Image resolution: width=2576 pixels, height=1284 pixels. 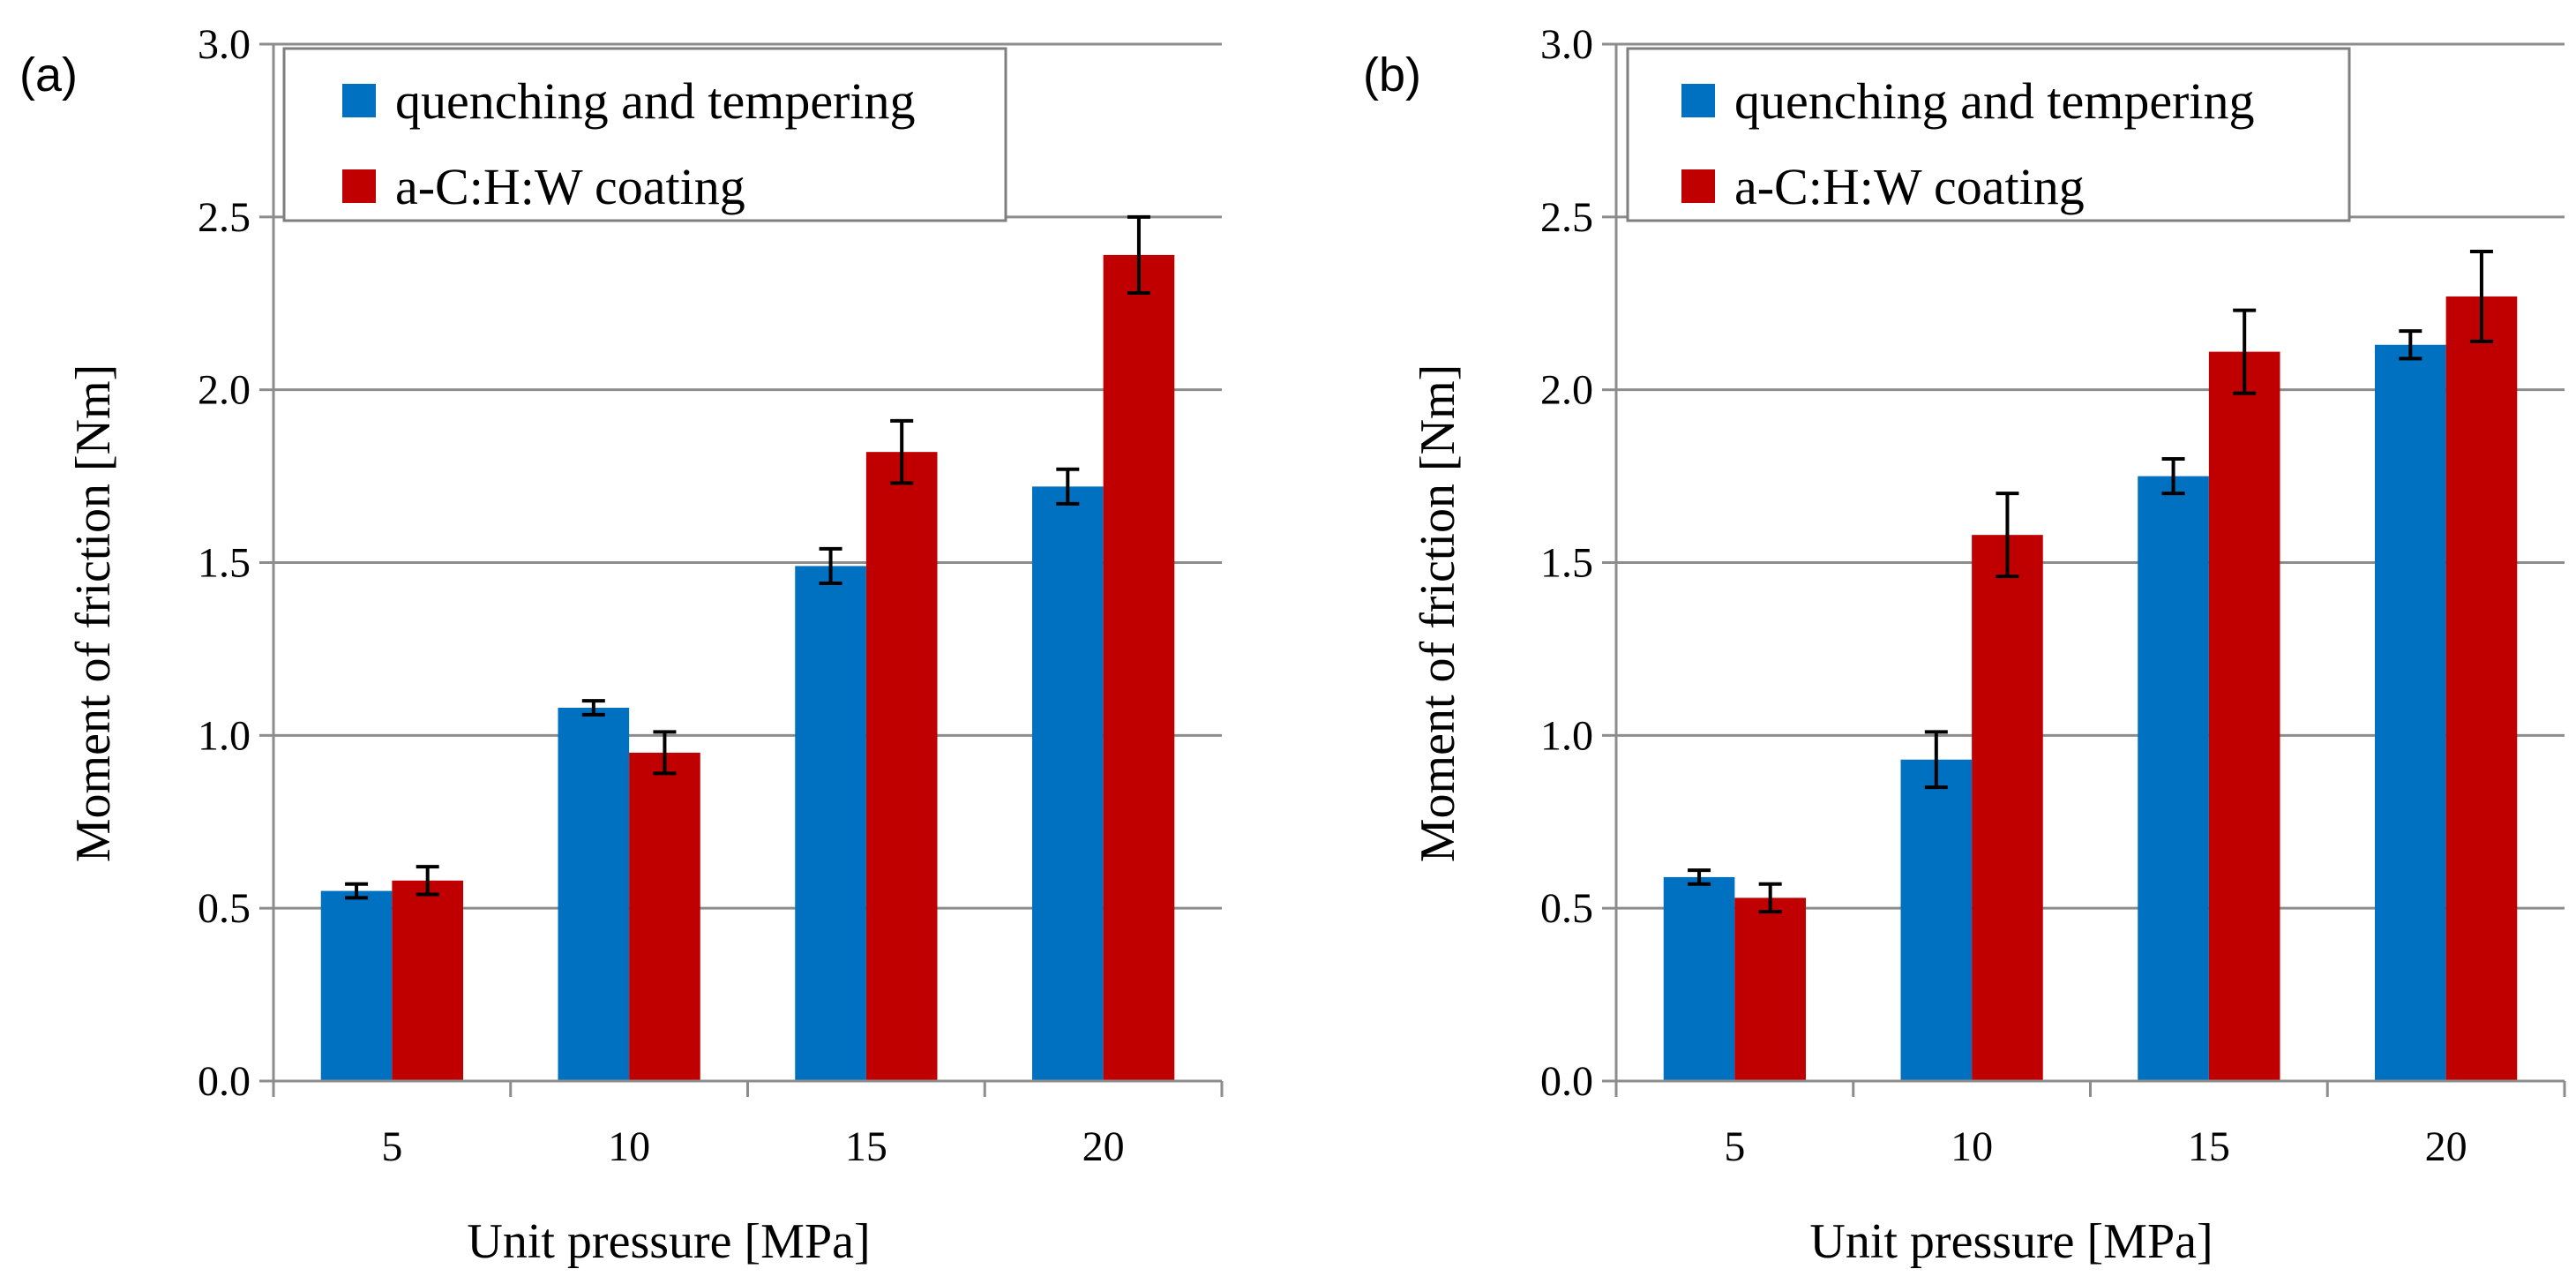 What do you see at coordinates (49, 75) in the screenshot?
I see `panel-label: (a)` at bounding box center [49, 75].